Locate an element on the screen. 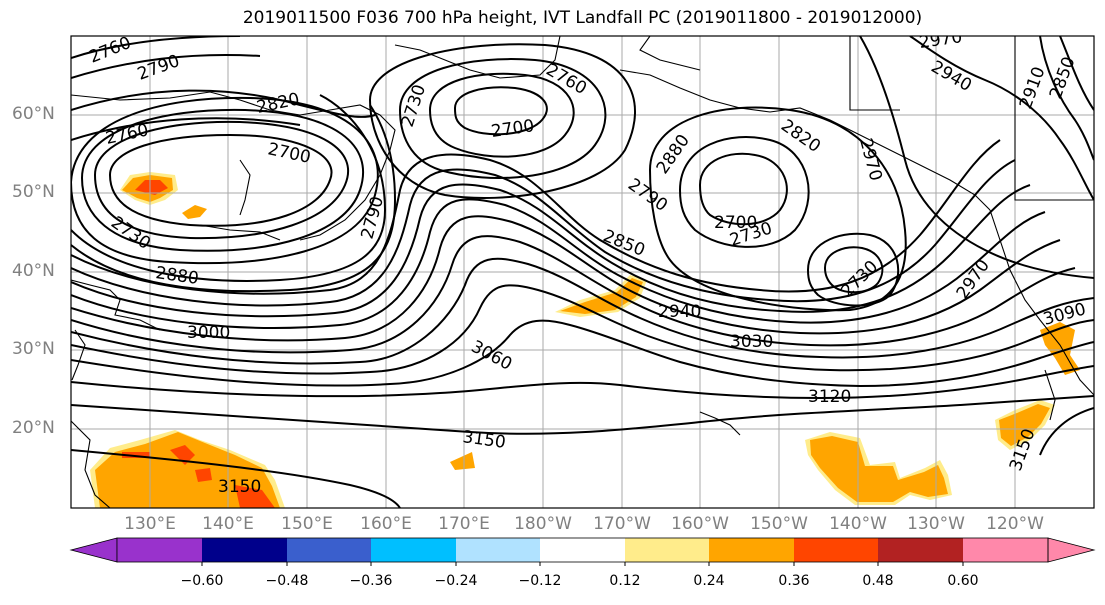  contour-label: 2760 is located at coordinates (110, 50).